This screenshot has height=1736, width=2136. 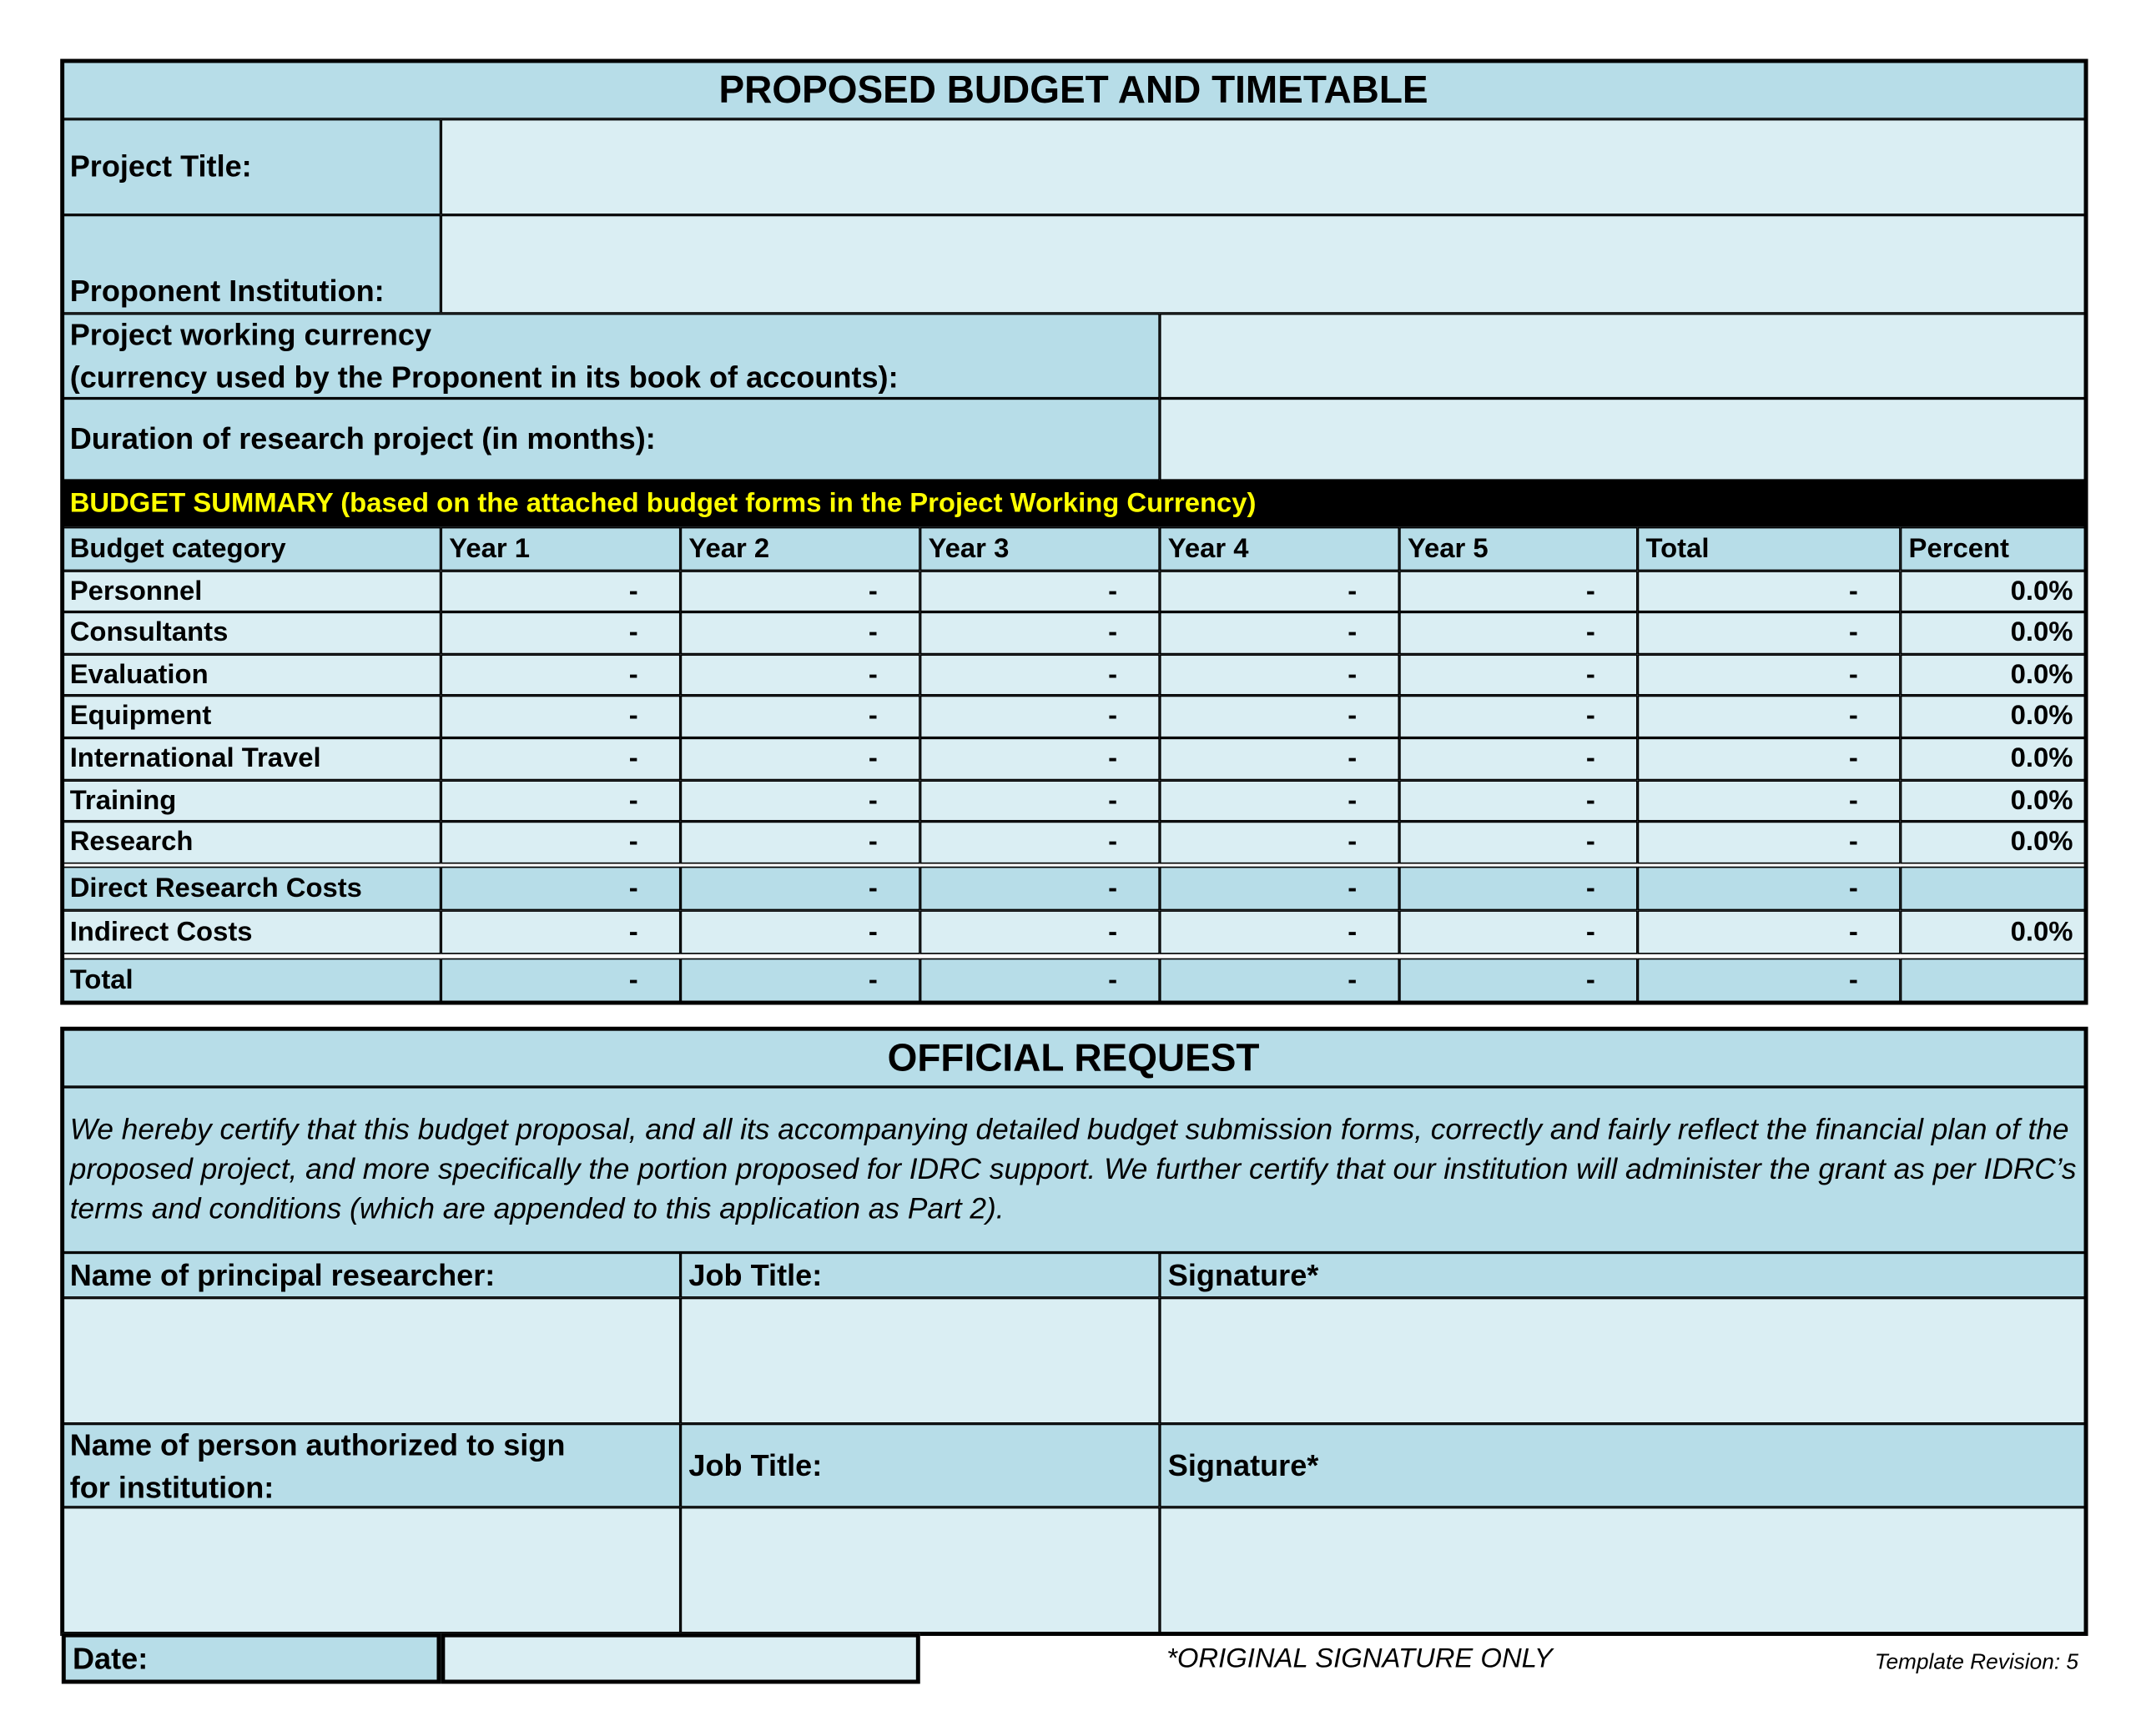 What do you see at coordinates (1622, 1275) in the screenshot?
I see `researcher-signature-label: Signature*` at bounding box center [1622, 1275].